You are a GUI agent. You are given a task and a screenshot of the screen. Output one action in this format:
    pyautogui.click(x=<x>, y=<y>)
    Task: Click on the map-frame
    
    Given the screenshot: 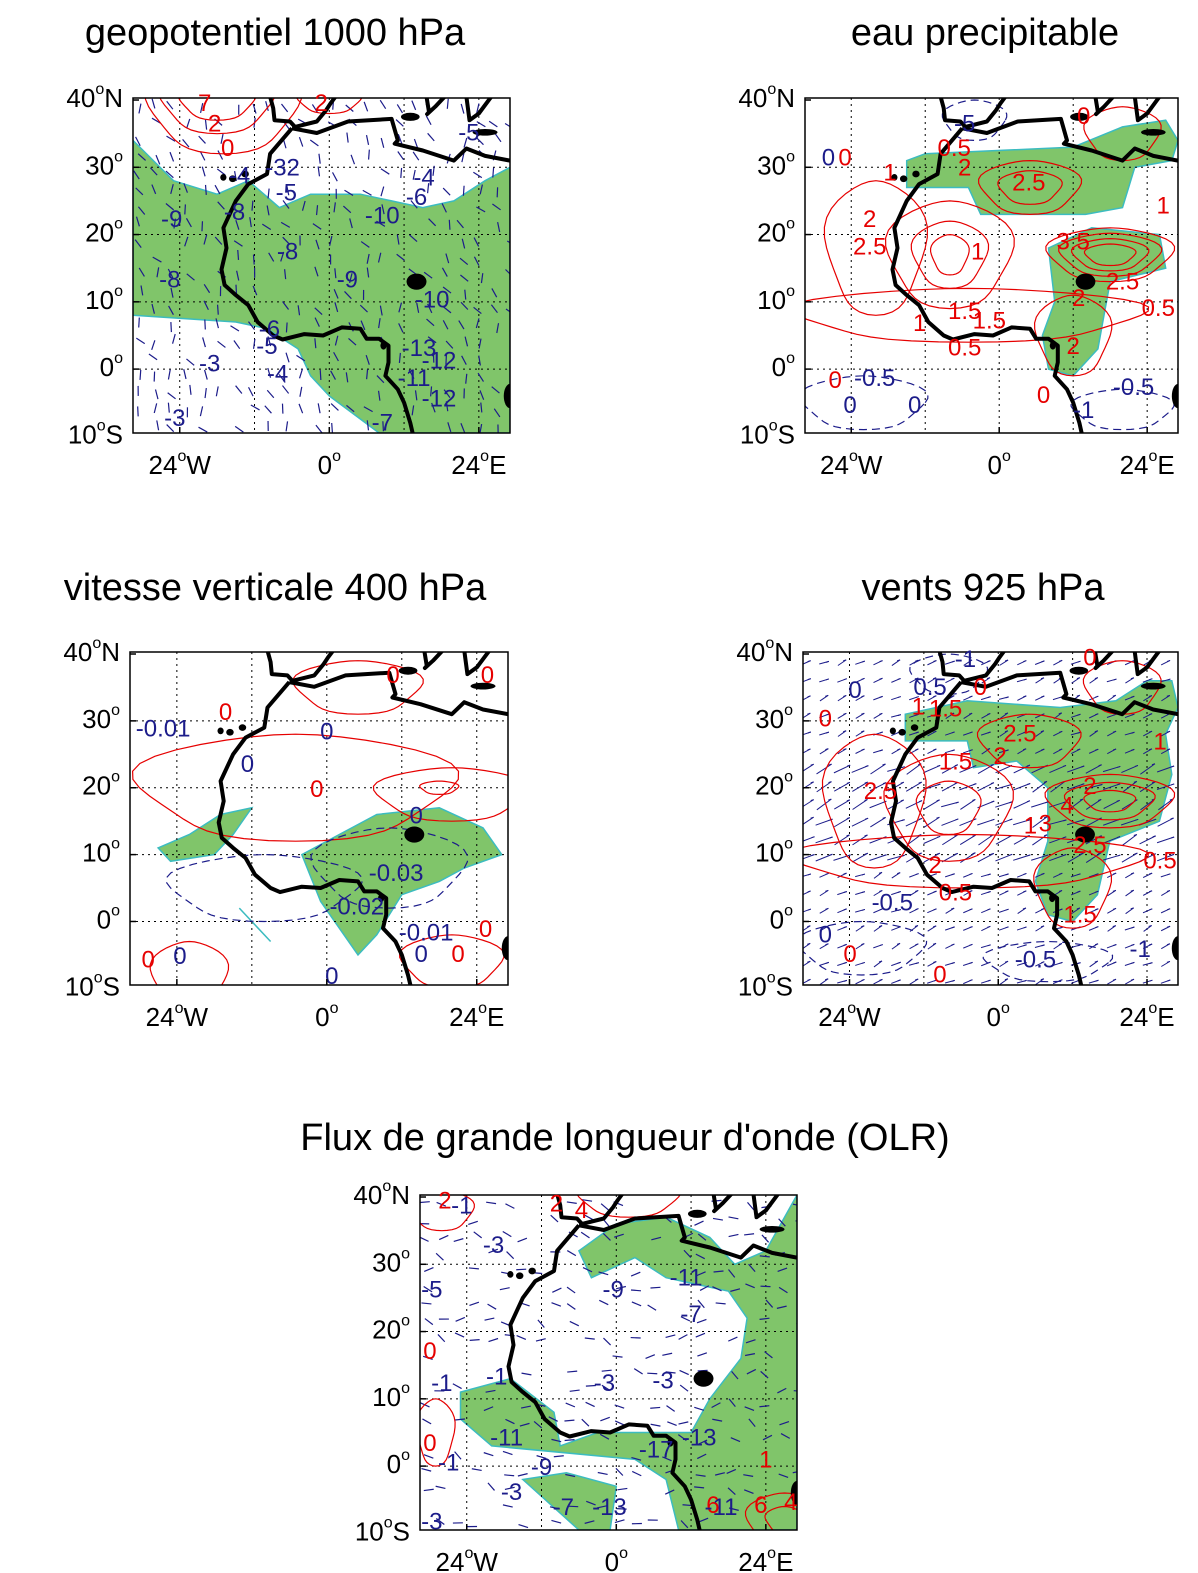 What is the action you would take?
    pyautogui.click(x=991, y=265)
    